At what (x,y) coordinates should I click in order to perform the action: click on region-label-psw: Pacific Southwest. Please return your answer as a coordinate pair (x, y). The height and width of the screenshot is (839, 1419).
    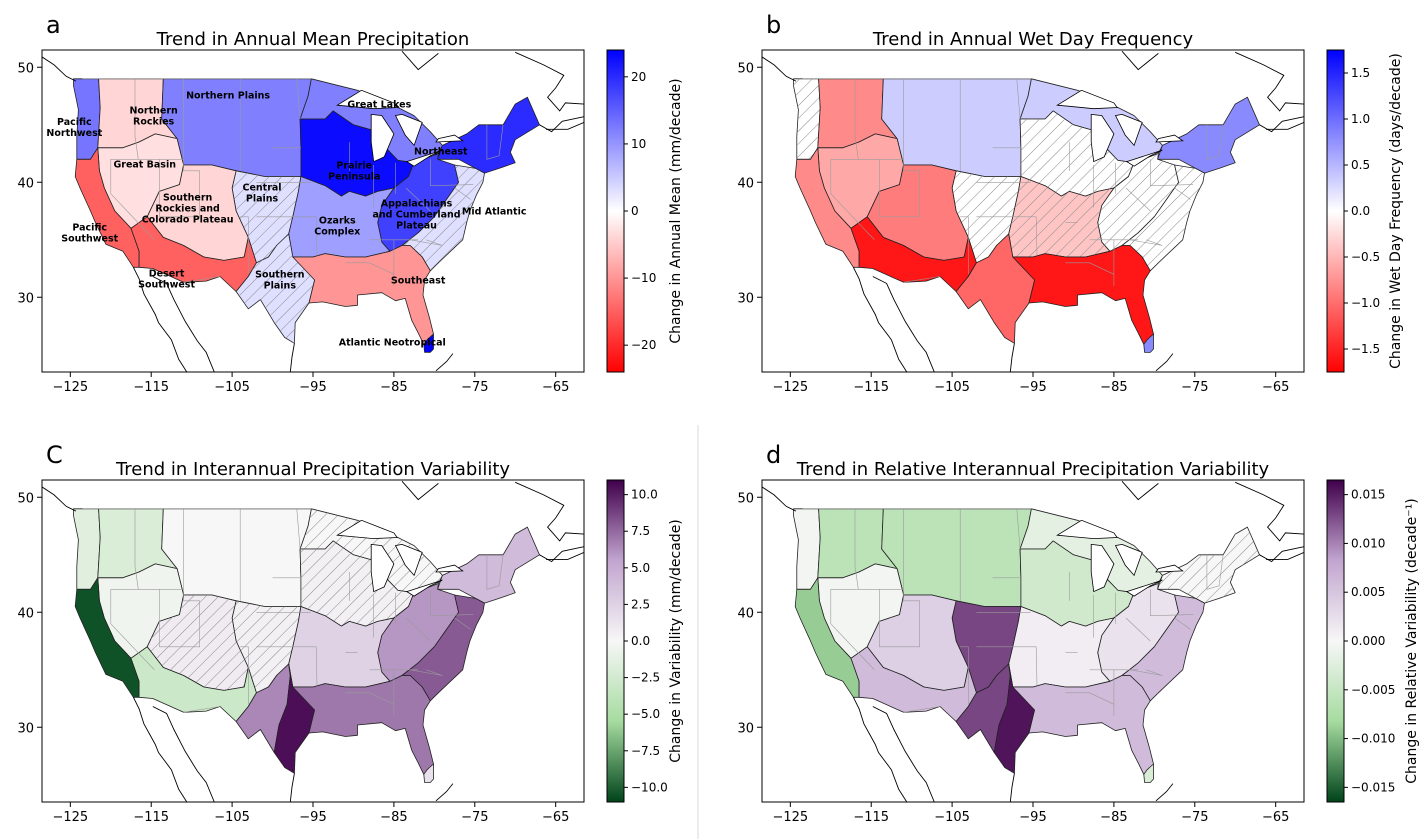
    Looking at the image, I should click on (89, 234).